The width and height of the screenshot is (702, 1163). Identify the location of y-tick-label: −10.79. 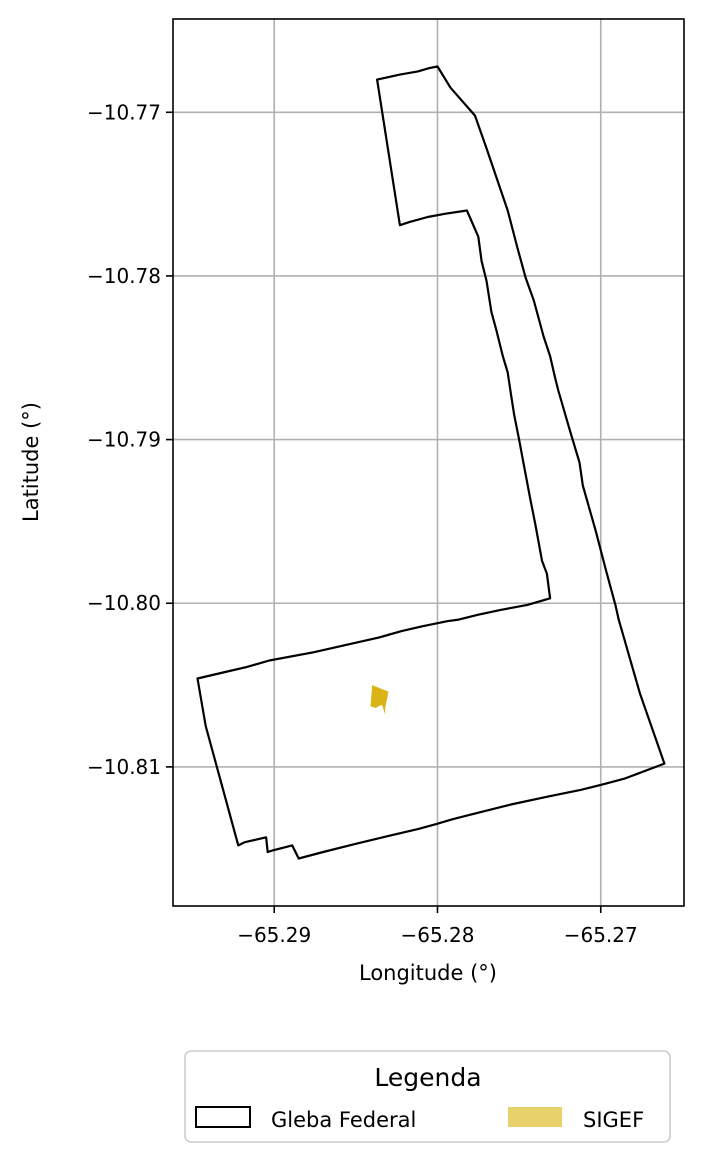
(124, 440).